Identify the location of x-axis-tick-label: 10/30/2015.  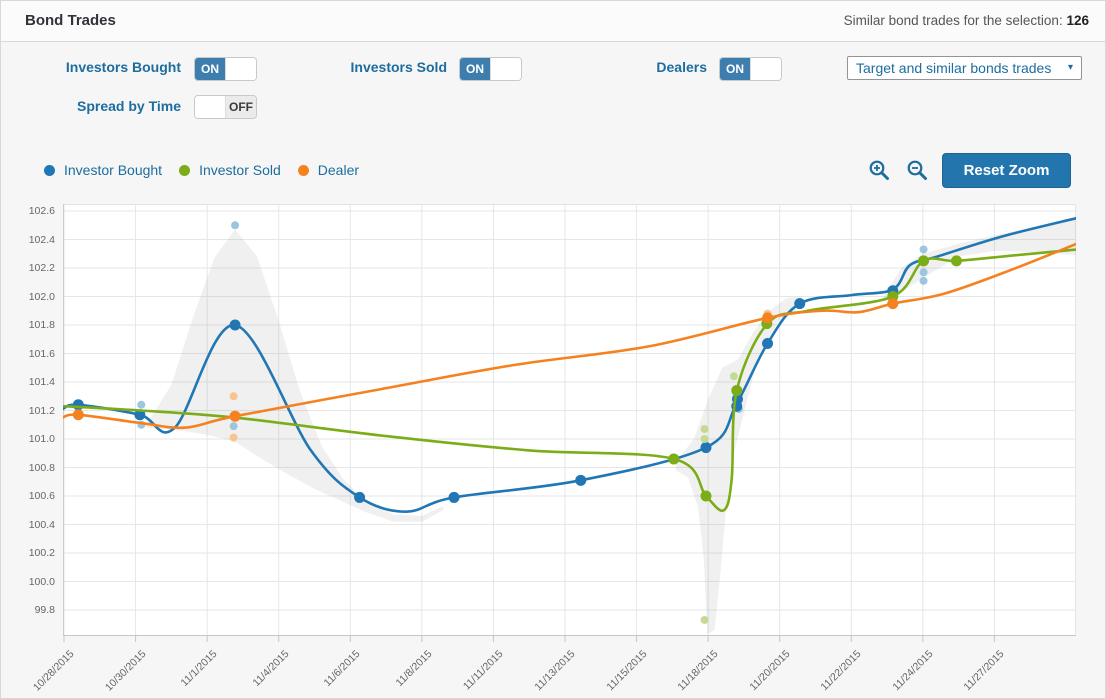
(125, 671).